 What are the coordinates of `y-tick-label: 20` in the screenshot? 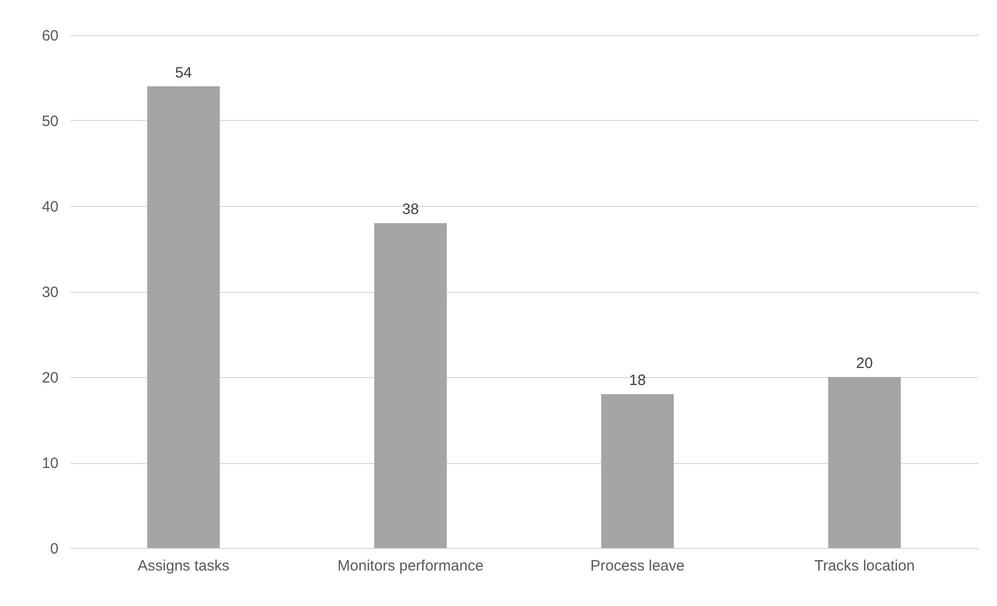 It's located at (50, 378).